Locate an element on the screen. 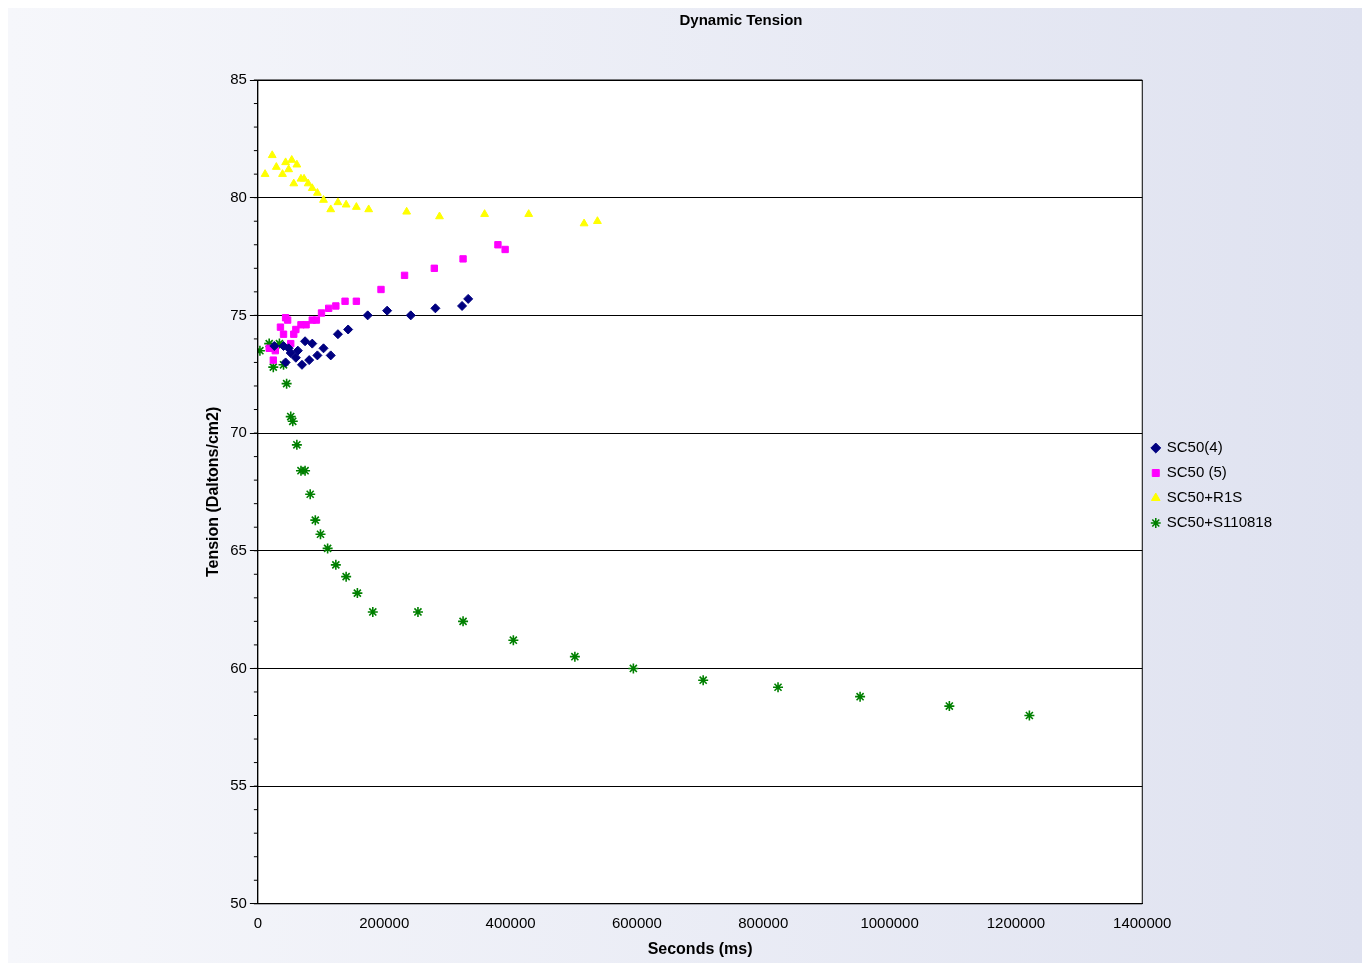 This screenshot has width=1370, height=971. legend-label: SC50 (5) is located at coordinates (1196, 472).